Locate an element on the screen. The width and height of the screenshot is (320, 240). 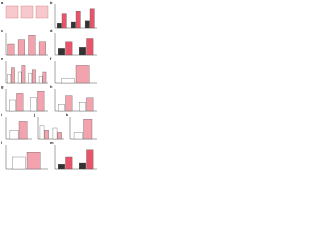
panel-label: e is located at coordinates (2, 58).